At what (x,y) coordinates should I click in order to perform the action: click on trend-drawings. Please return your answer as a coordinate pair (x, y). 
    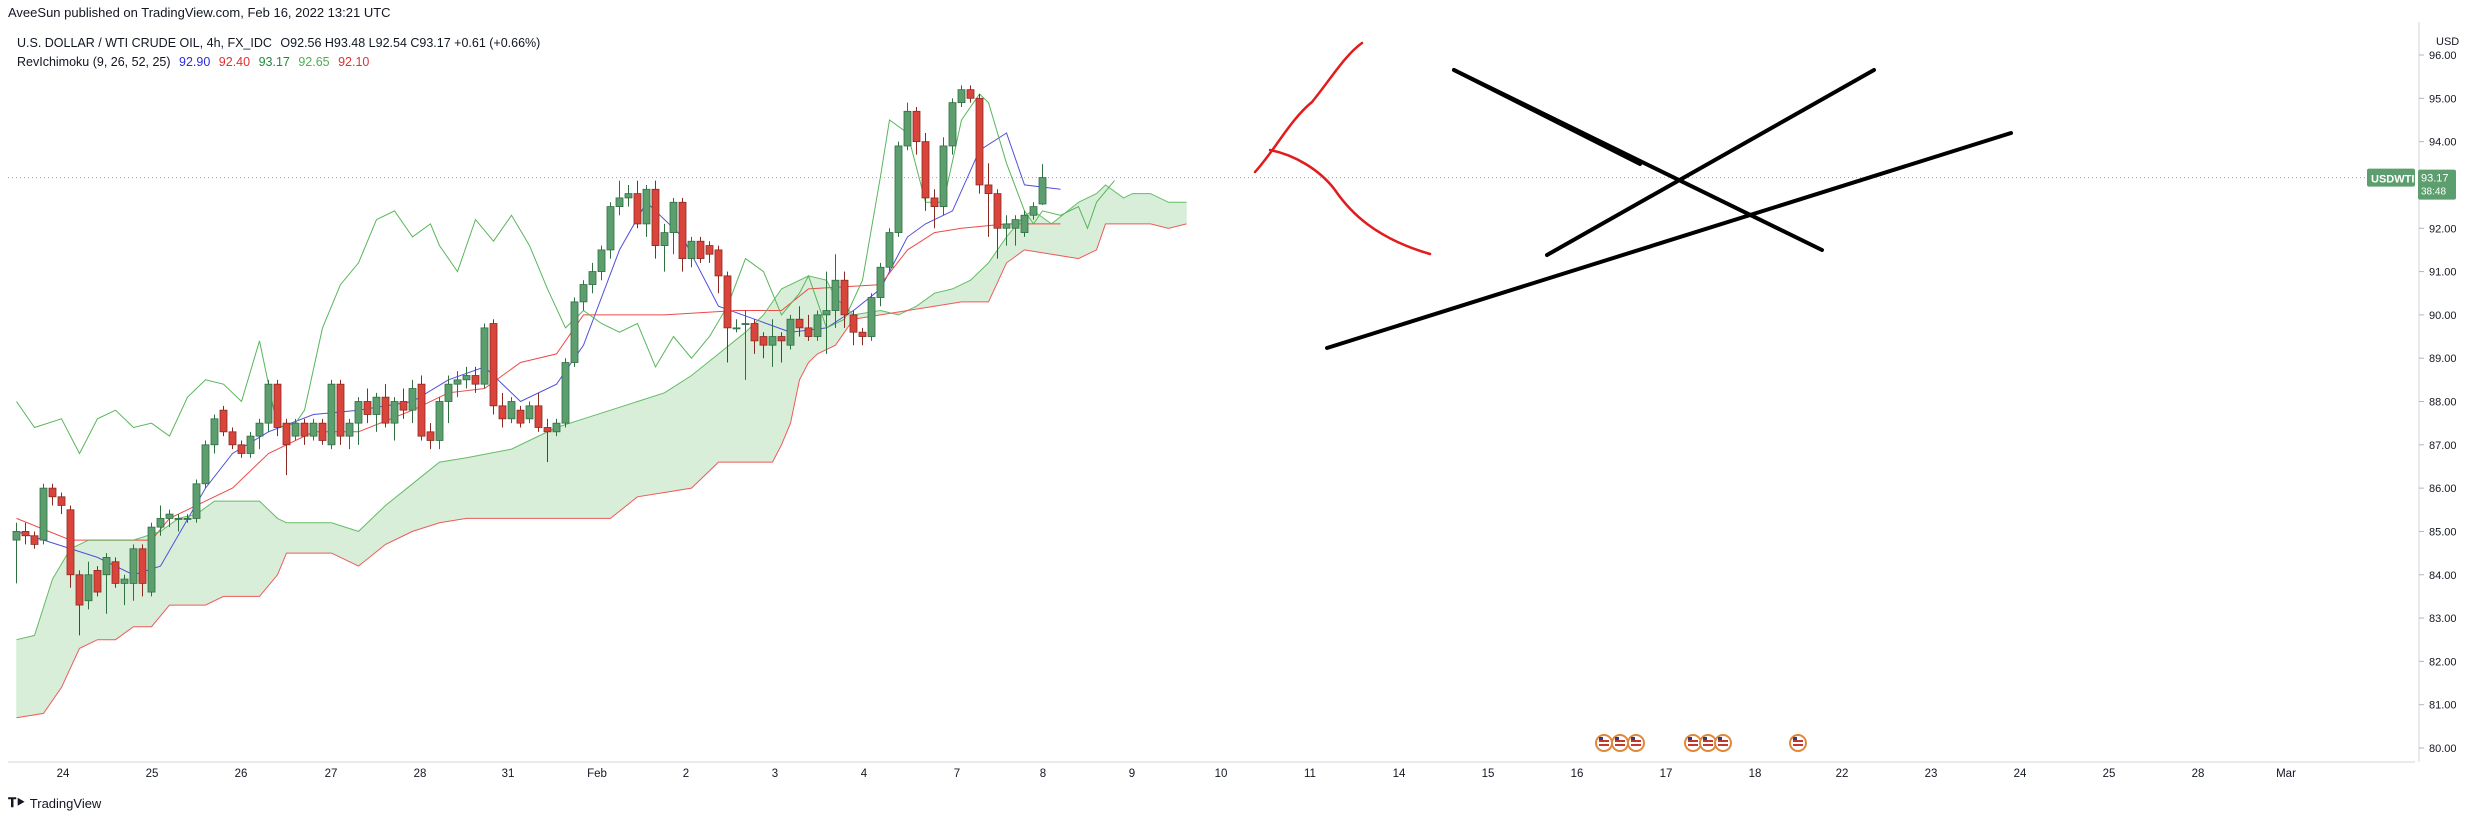
    Looking at the image, I should click on (1633, 195).